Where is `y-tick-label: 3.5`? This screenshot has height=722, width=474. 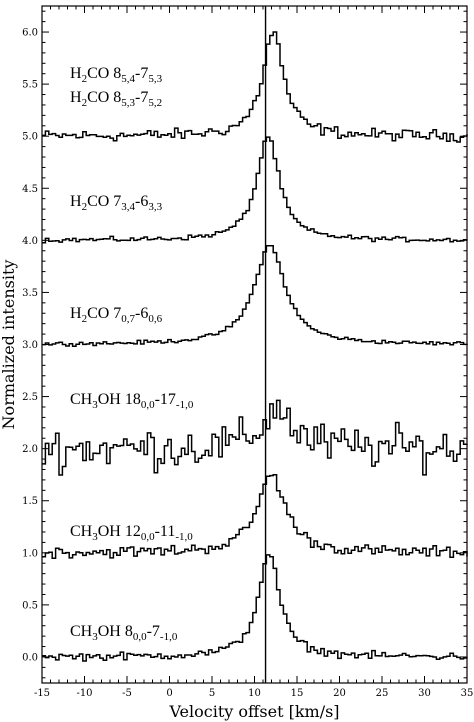 y-tick-label: 3.5 is located at coordinates (30, 293).